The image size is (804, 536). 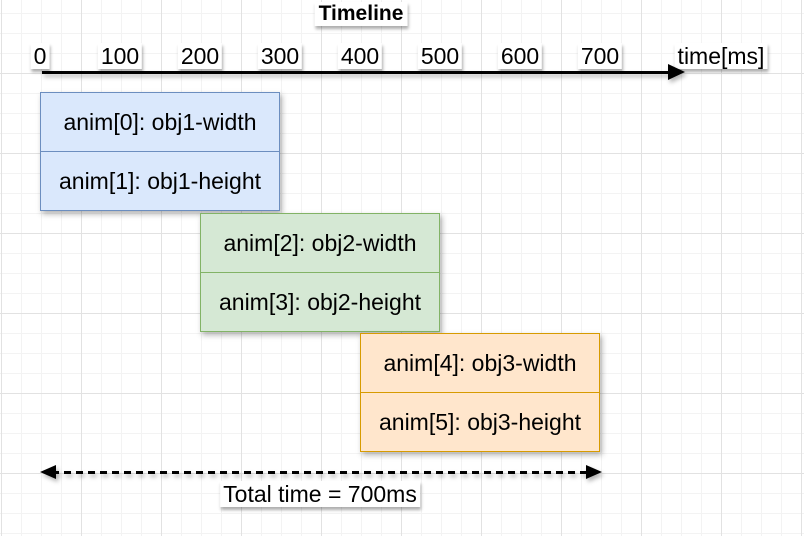 I want to click on anim-bar-obj2-height: anim[3]: obj2-height, so click(x=320, y=302).